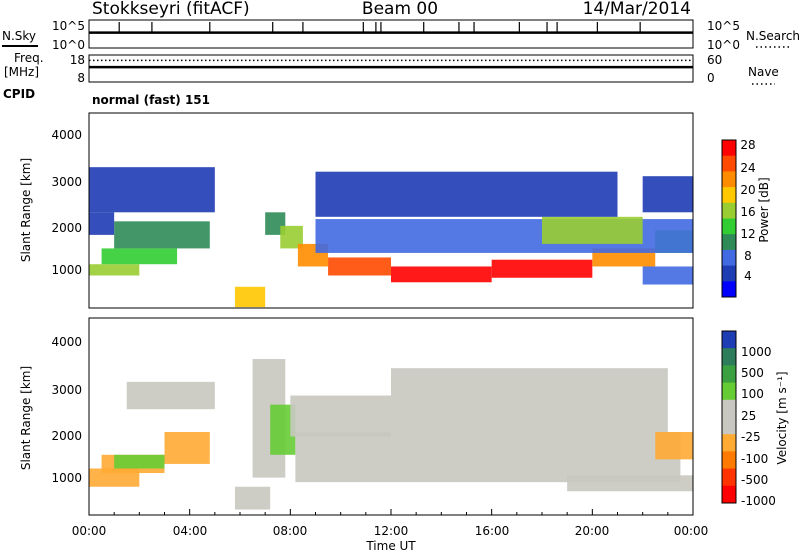 Image resolution: width=800 pixels, height=558 pixels. Describe the element at coordinates (89, 531) in the screenshot. I see `xtick-0000-start: 00:00` at that location.